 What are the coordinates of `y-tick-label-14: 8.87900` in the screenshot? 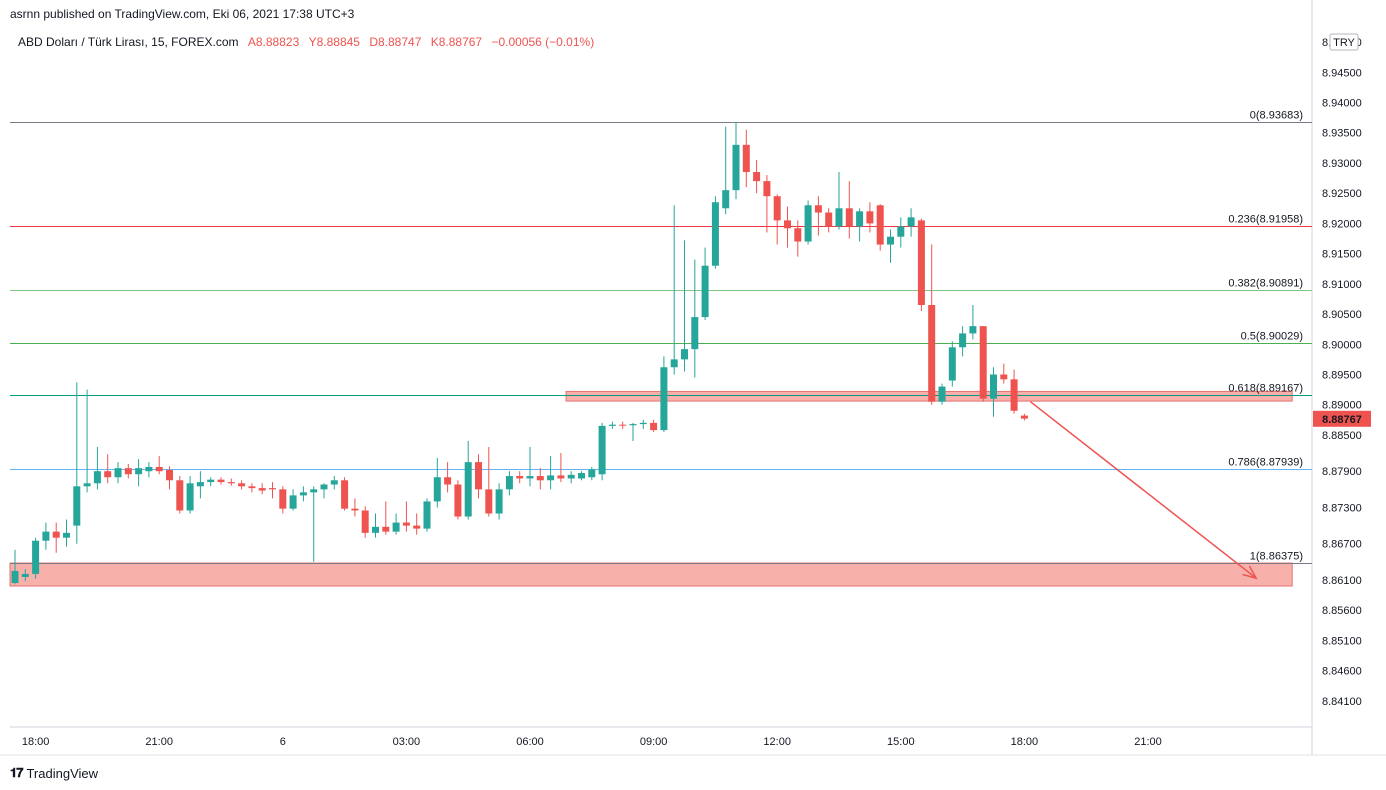 It's located at (1342, 472).